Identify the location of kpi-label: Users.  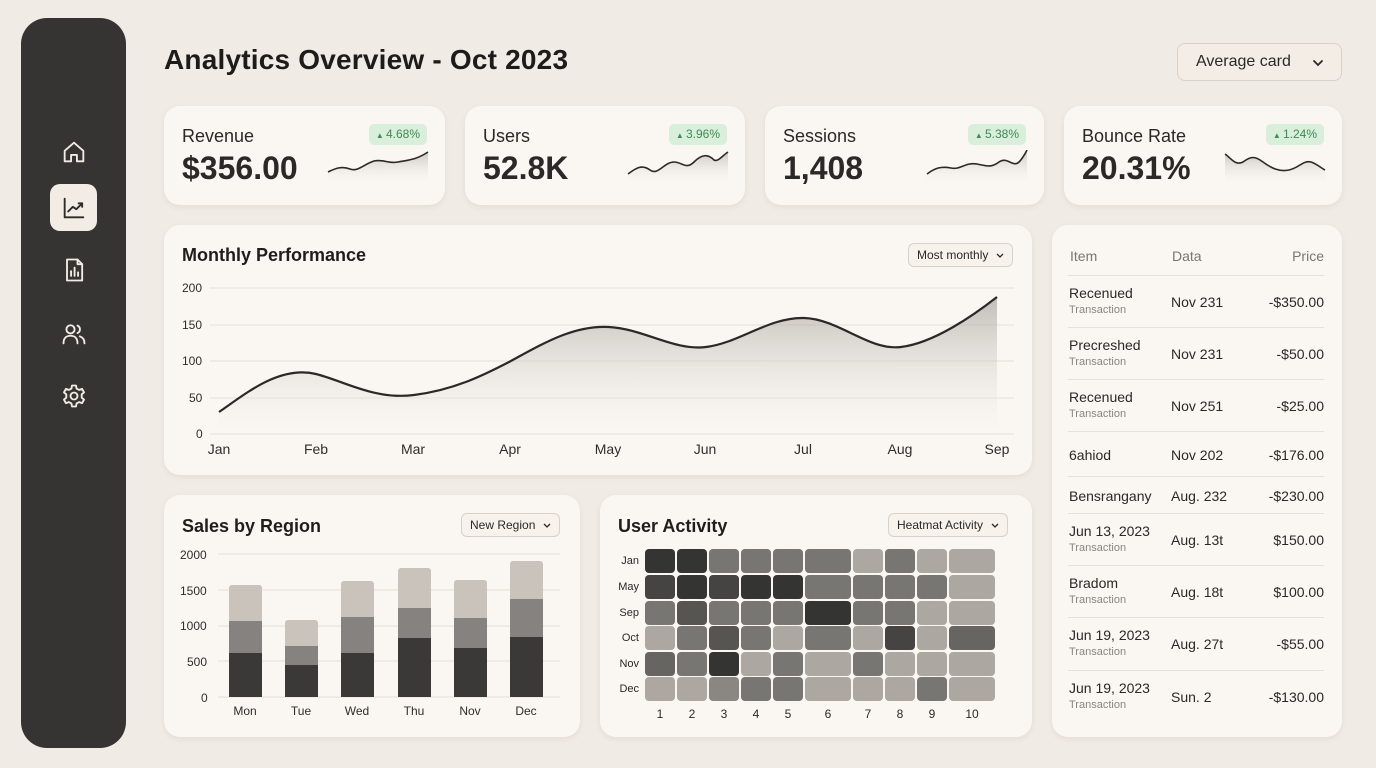
(507, 136).